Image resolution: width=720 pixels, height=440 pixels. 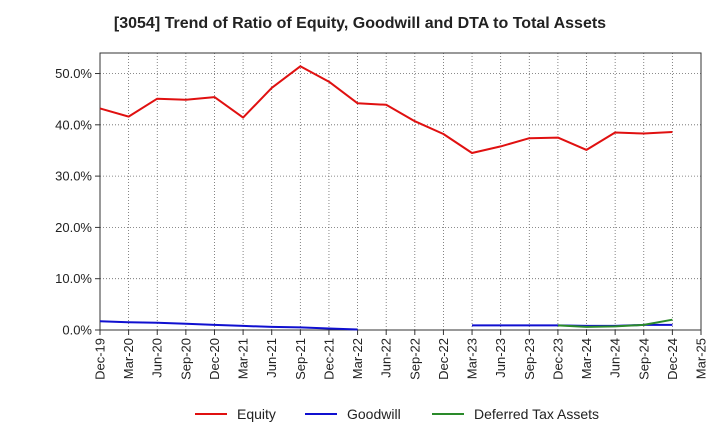 I want to click on x-tick-label: Mar-21, so click(x=243, y=358).